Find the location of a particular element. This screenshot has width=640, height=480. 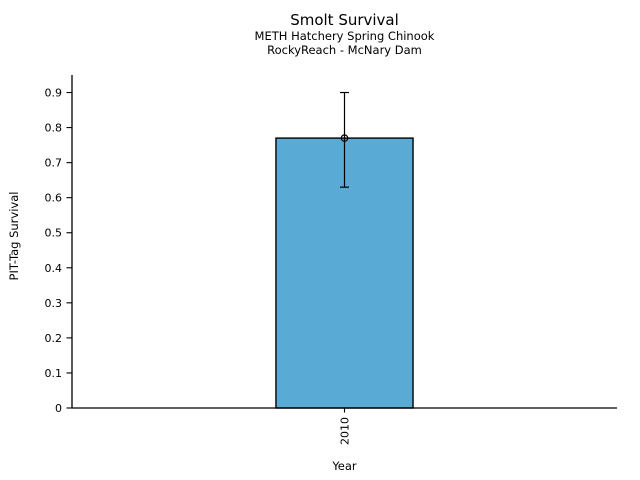

y-tick-label: 0.8 is located at coordinates (54, 128).